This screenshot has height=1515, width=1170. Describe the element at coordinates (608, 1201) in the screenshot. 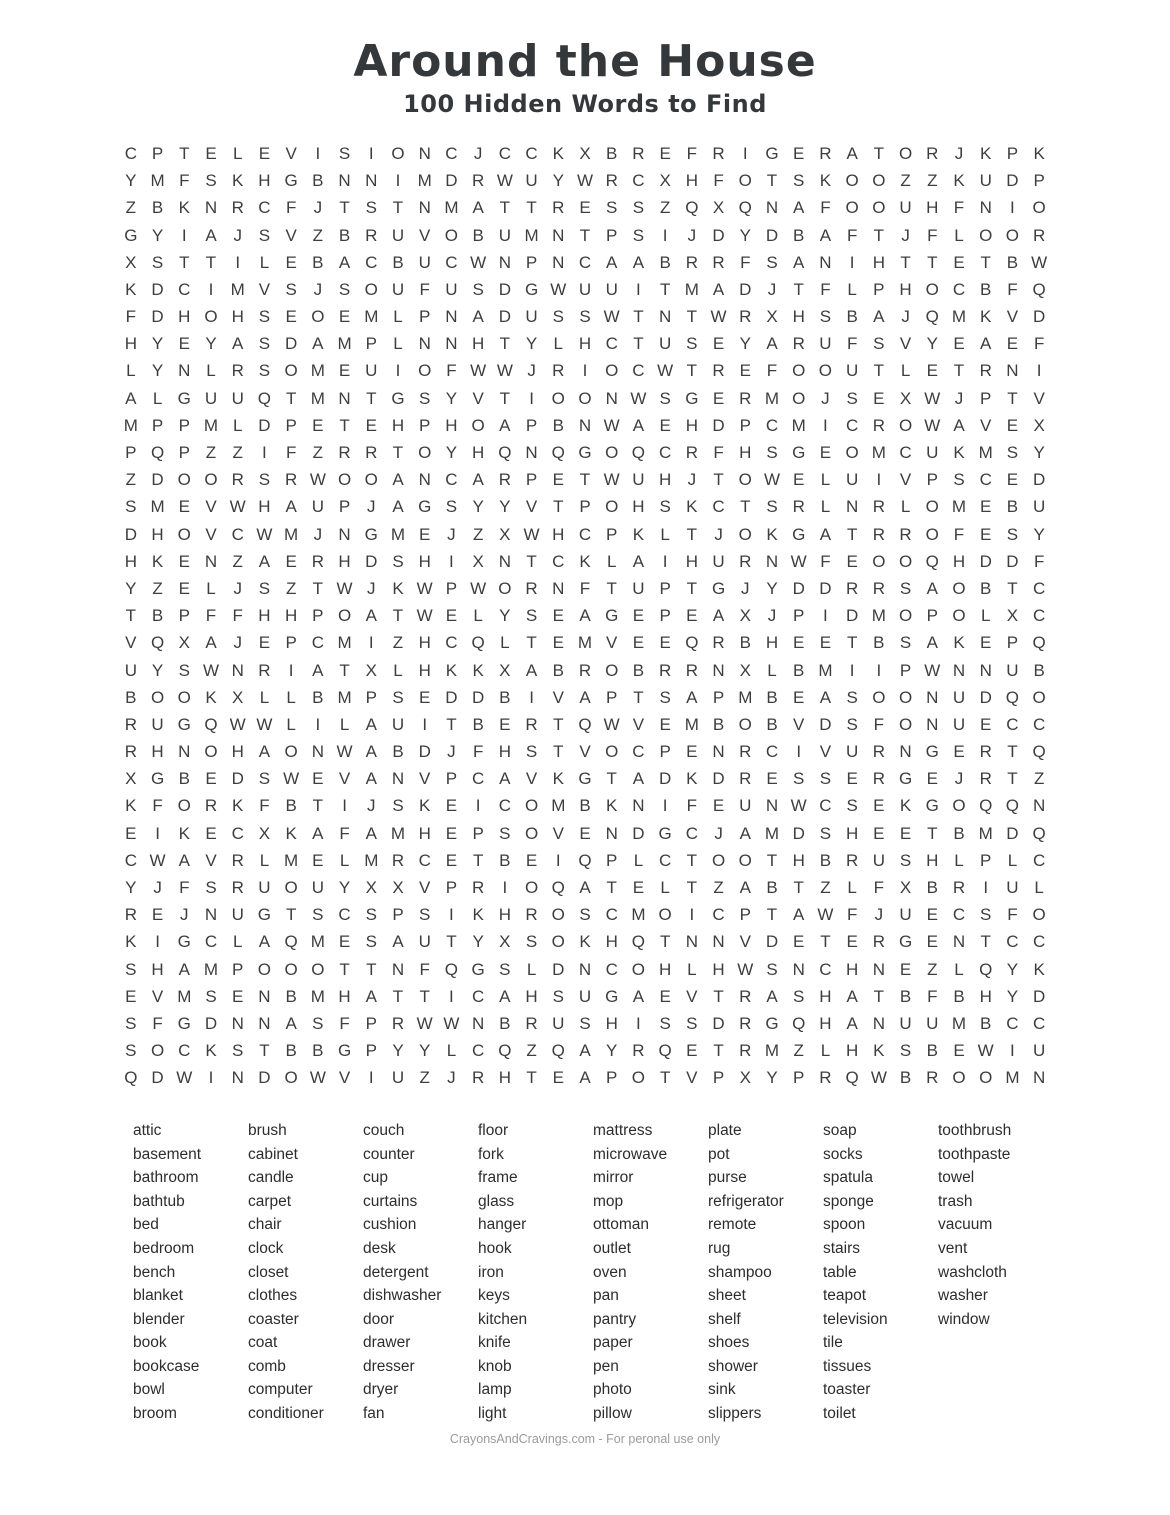

I see `word-item: mop` at that location.